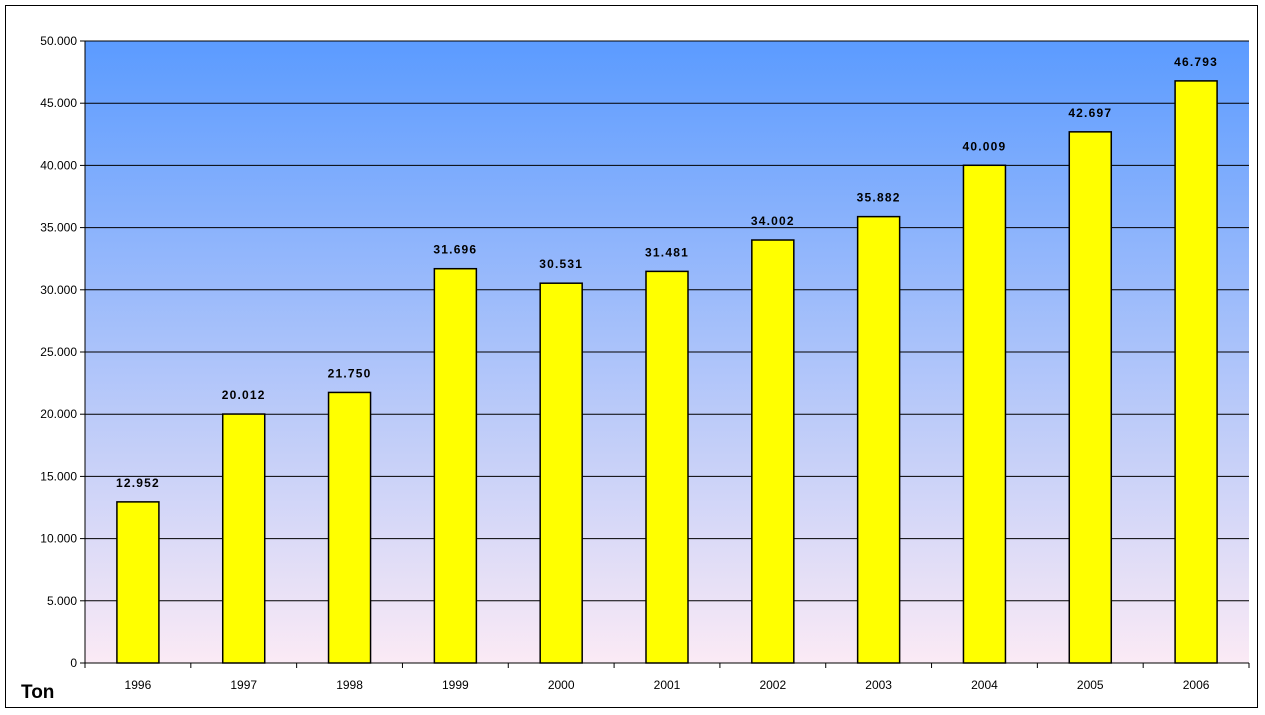  I want to click on bar-1998, so click(349, 527).